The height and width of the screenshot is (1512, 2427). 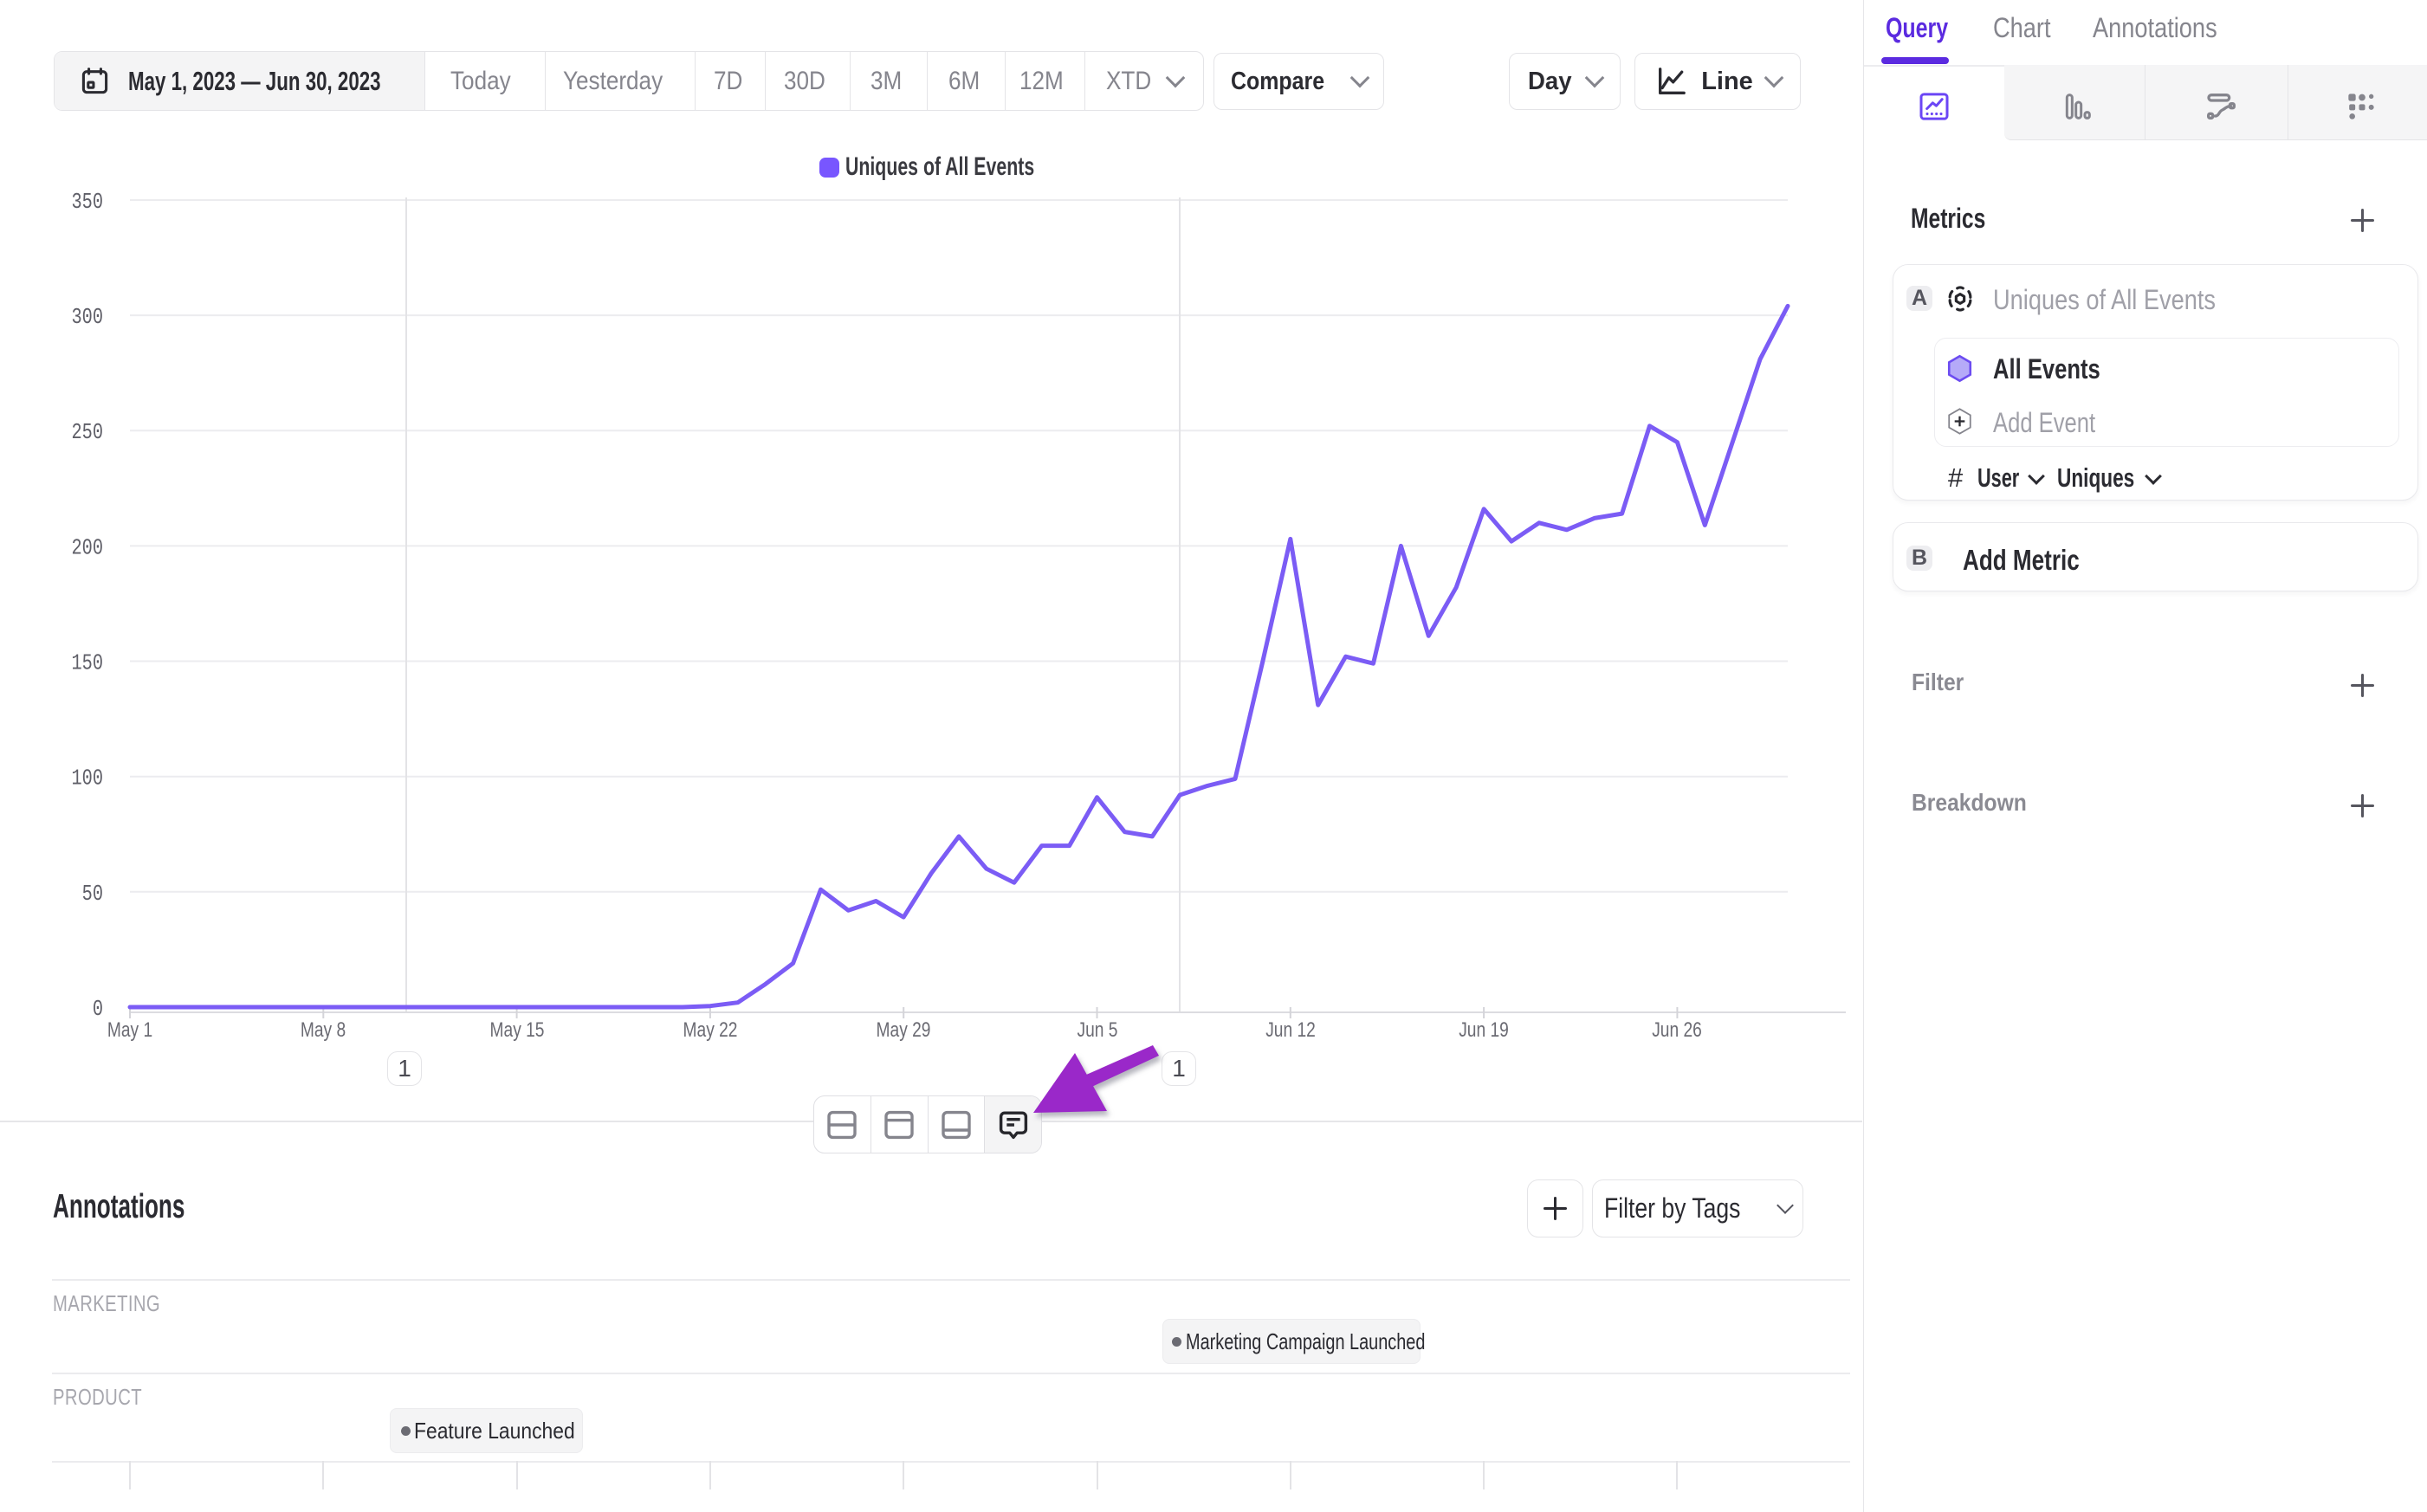 What do you see at coordinates (87, 317) in the screenshot?
I see `svg-text: 300` at bounding box center [87, 317].